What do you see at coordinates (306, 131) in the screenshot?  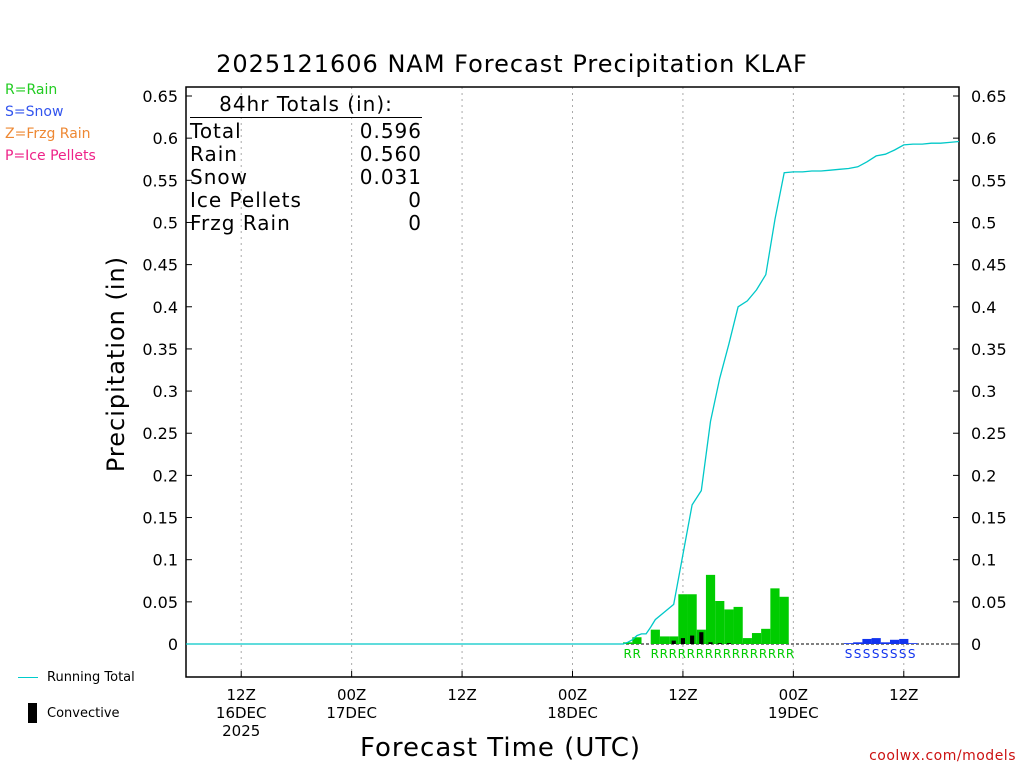 I see `totals-row: Total 0.596` at bounding box center [306, 131].